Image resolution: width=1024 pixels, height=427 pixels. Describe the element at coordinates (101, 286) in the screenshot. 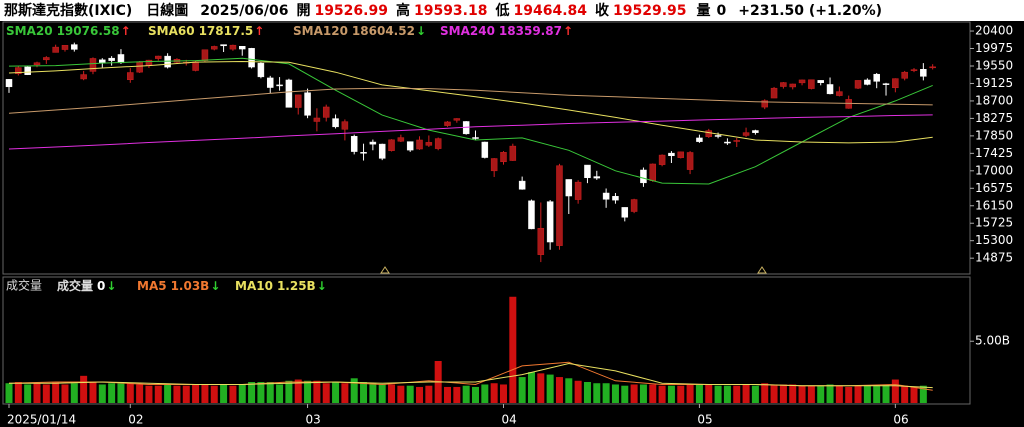

I see `legend-value: 0` at that location.